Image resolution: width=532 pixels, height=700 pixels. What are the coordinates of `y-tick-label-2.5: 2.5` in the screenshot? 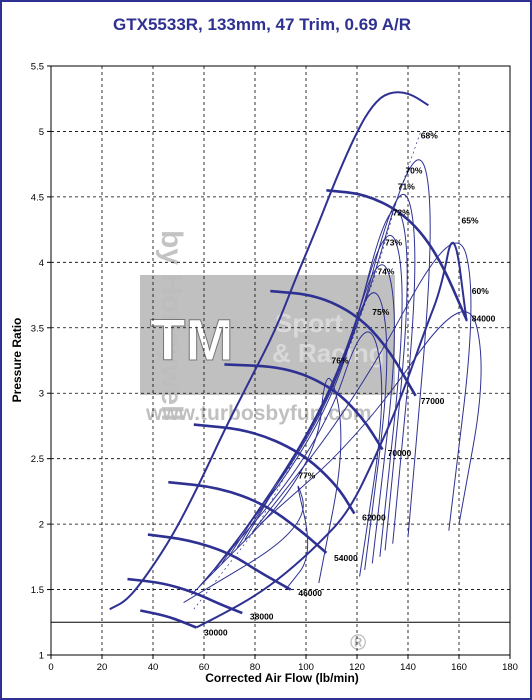 It's located at (37, 459).